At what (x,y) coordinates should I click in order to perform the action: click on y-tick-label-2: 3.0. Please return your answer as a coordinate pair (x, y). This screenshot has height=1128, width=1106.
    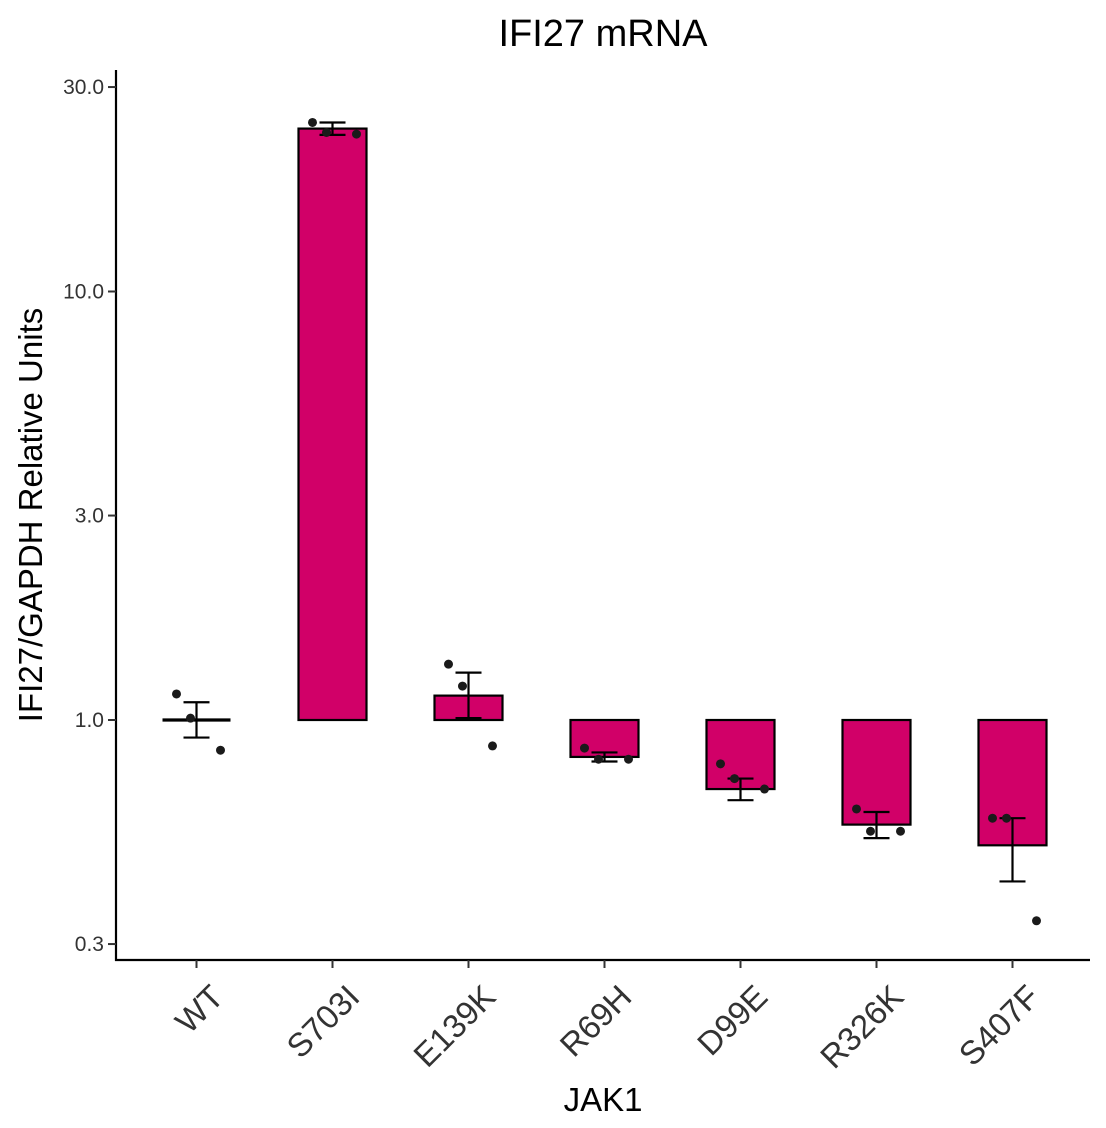
    Looking at the image, I should click on (89, 516).